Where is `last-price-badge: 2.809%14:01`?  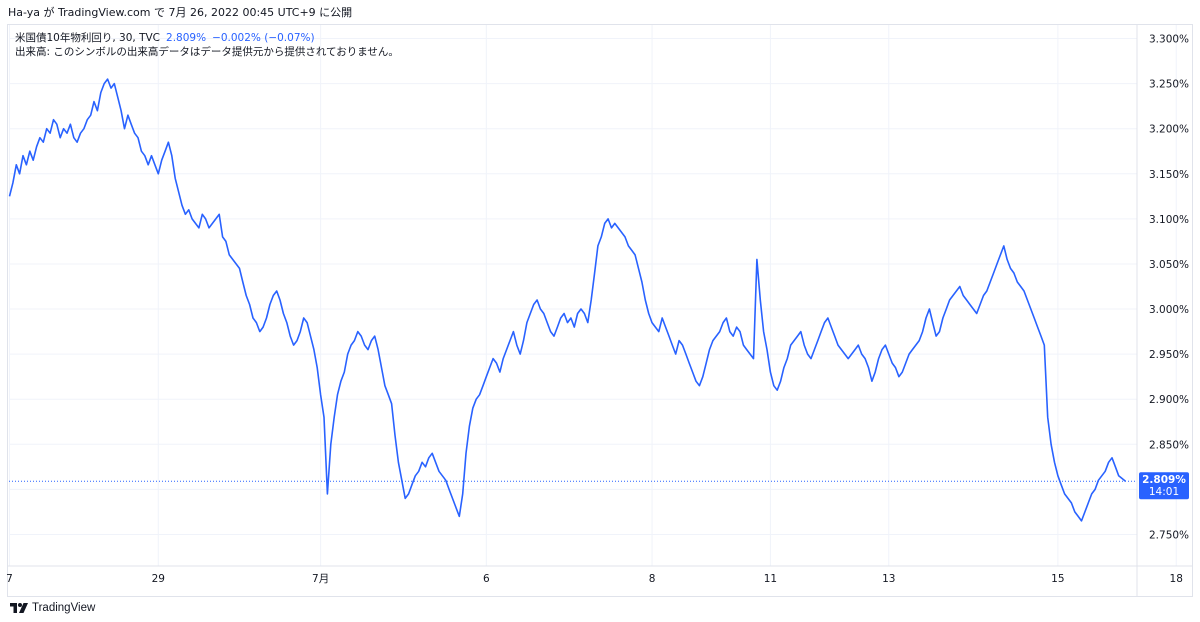 last-price-badge: 2.809%14:01 is located at coordinates (1164, 486).